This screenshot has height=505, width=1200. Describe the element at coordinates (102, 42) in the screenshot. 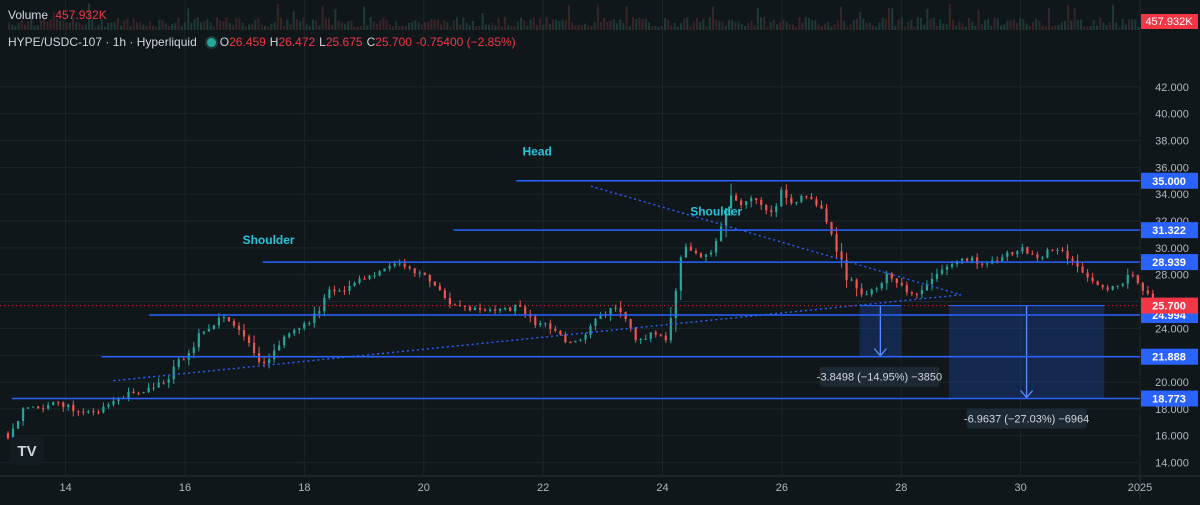

I see `symbol-title: HYPE/USDC-107 · 1h · Hyperliquid` at that location.